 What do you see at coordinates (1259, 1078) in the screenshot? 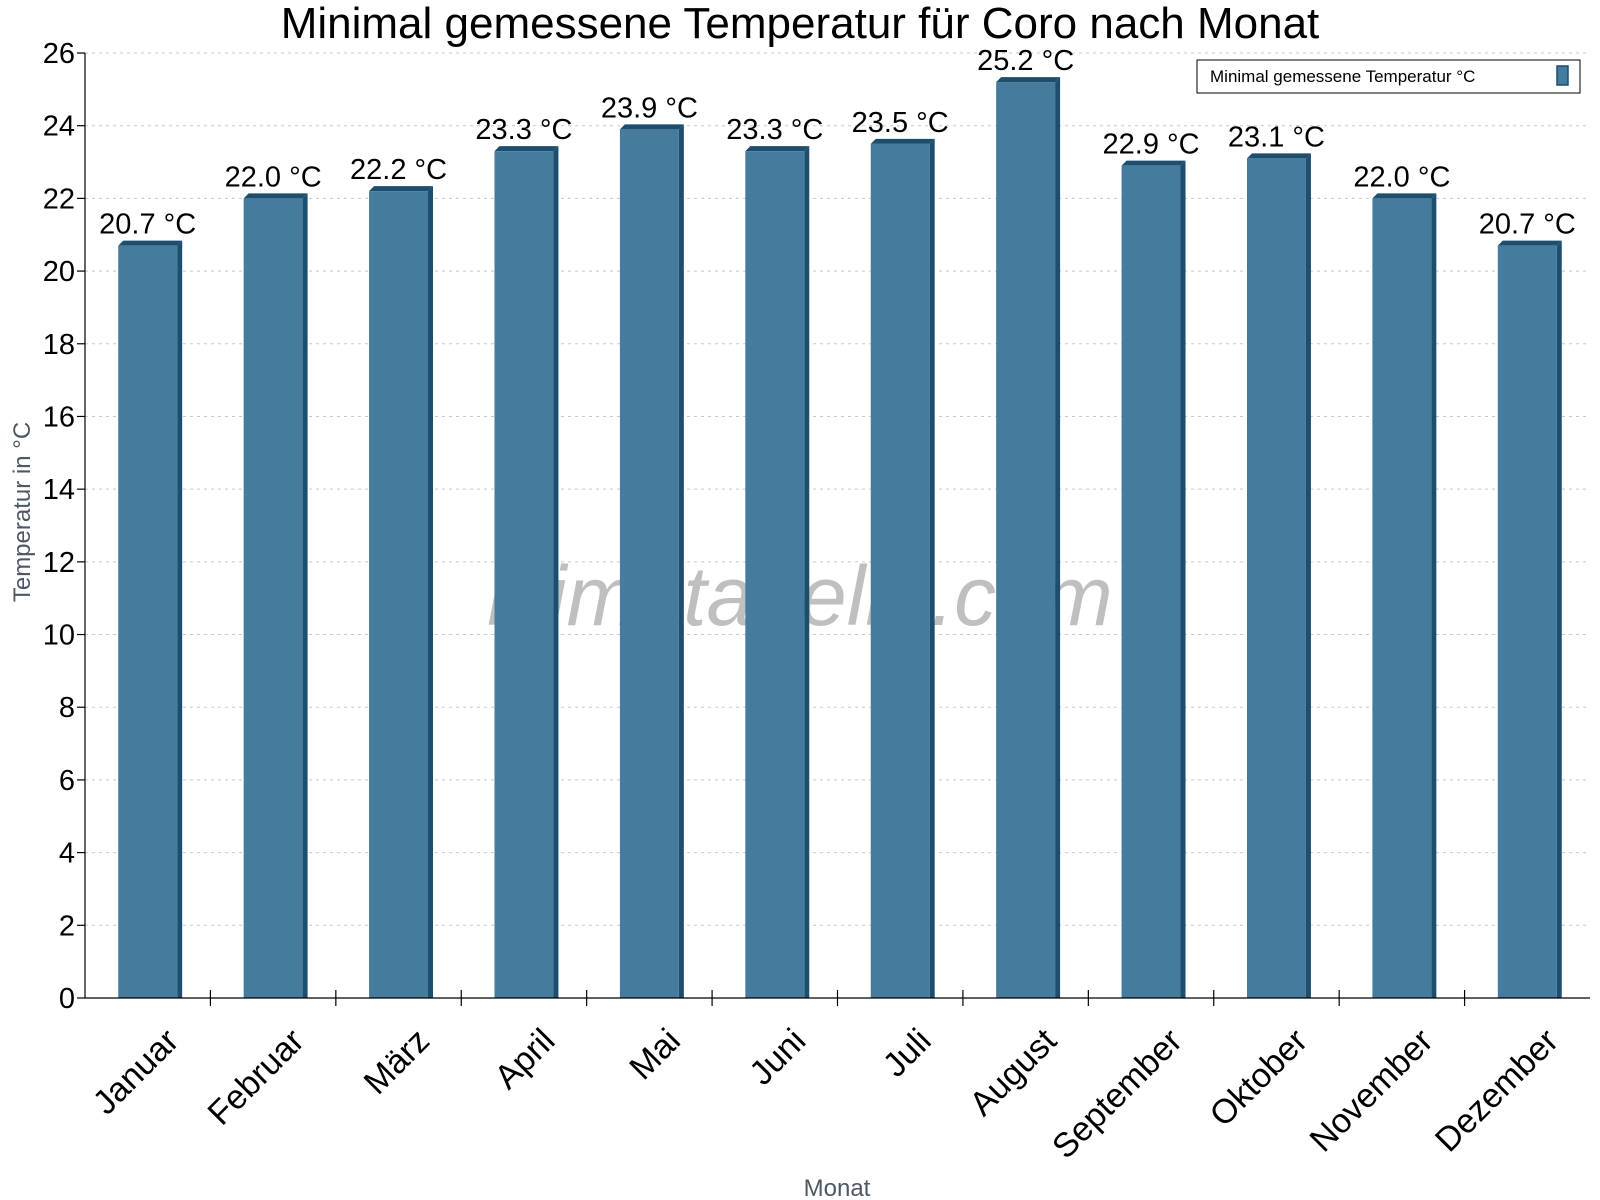
I see `x-tick-label: Oktober` at bounding box center [1259, 1078].